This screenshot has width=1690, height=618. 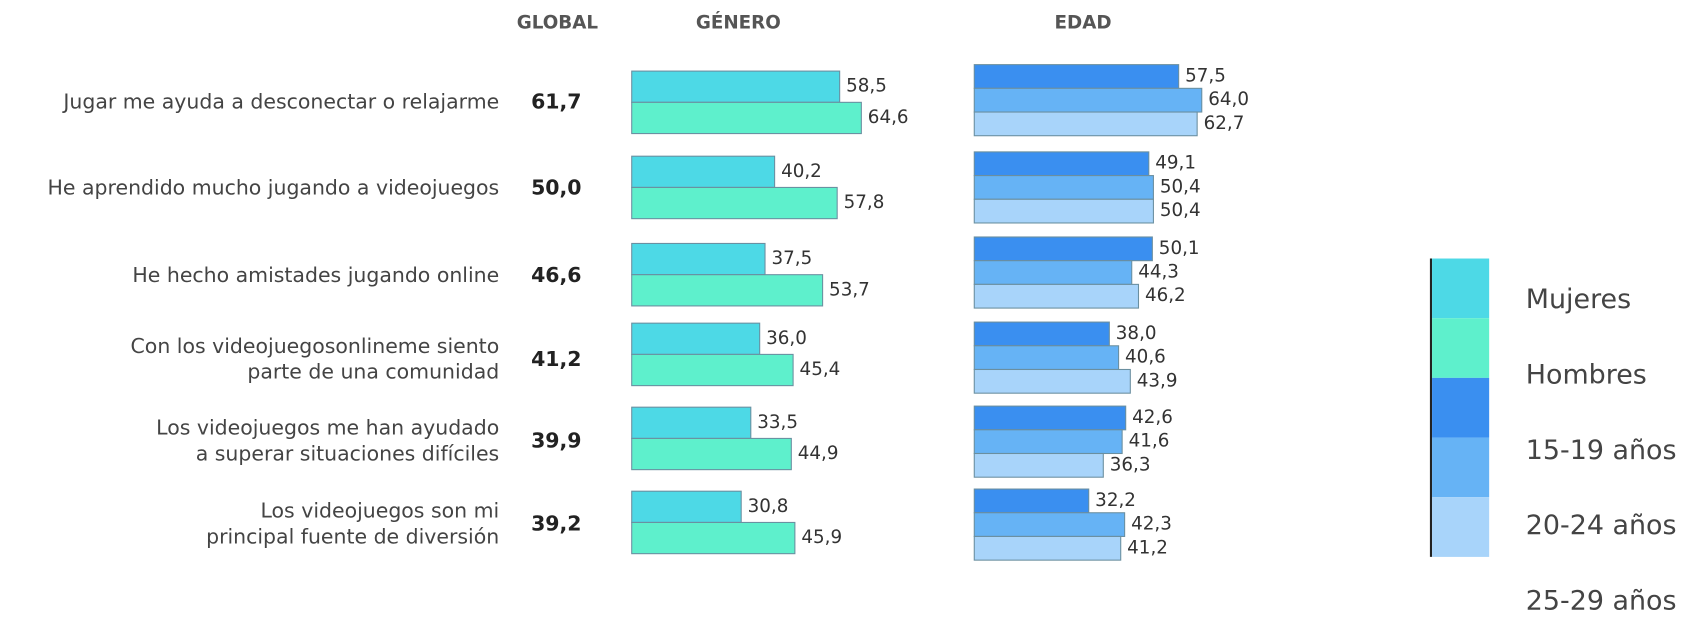 What do you see at coordinates (1175, 163) in the screenshot?
I see `value-label: 49,1` at bounding box center [1175, 163].